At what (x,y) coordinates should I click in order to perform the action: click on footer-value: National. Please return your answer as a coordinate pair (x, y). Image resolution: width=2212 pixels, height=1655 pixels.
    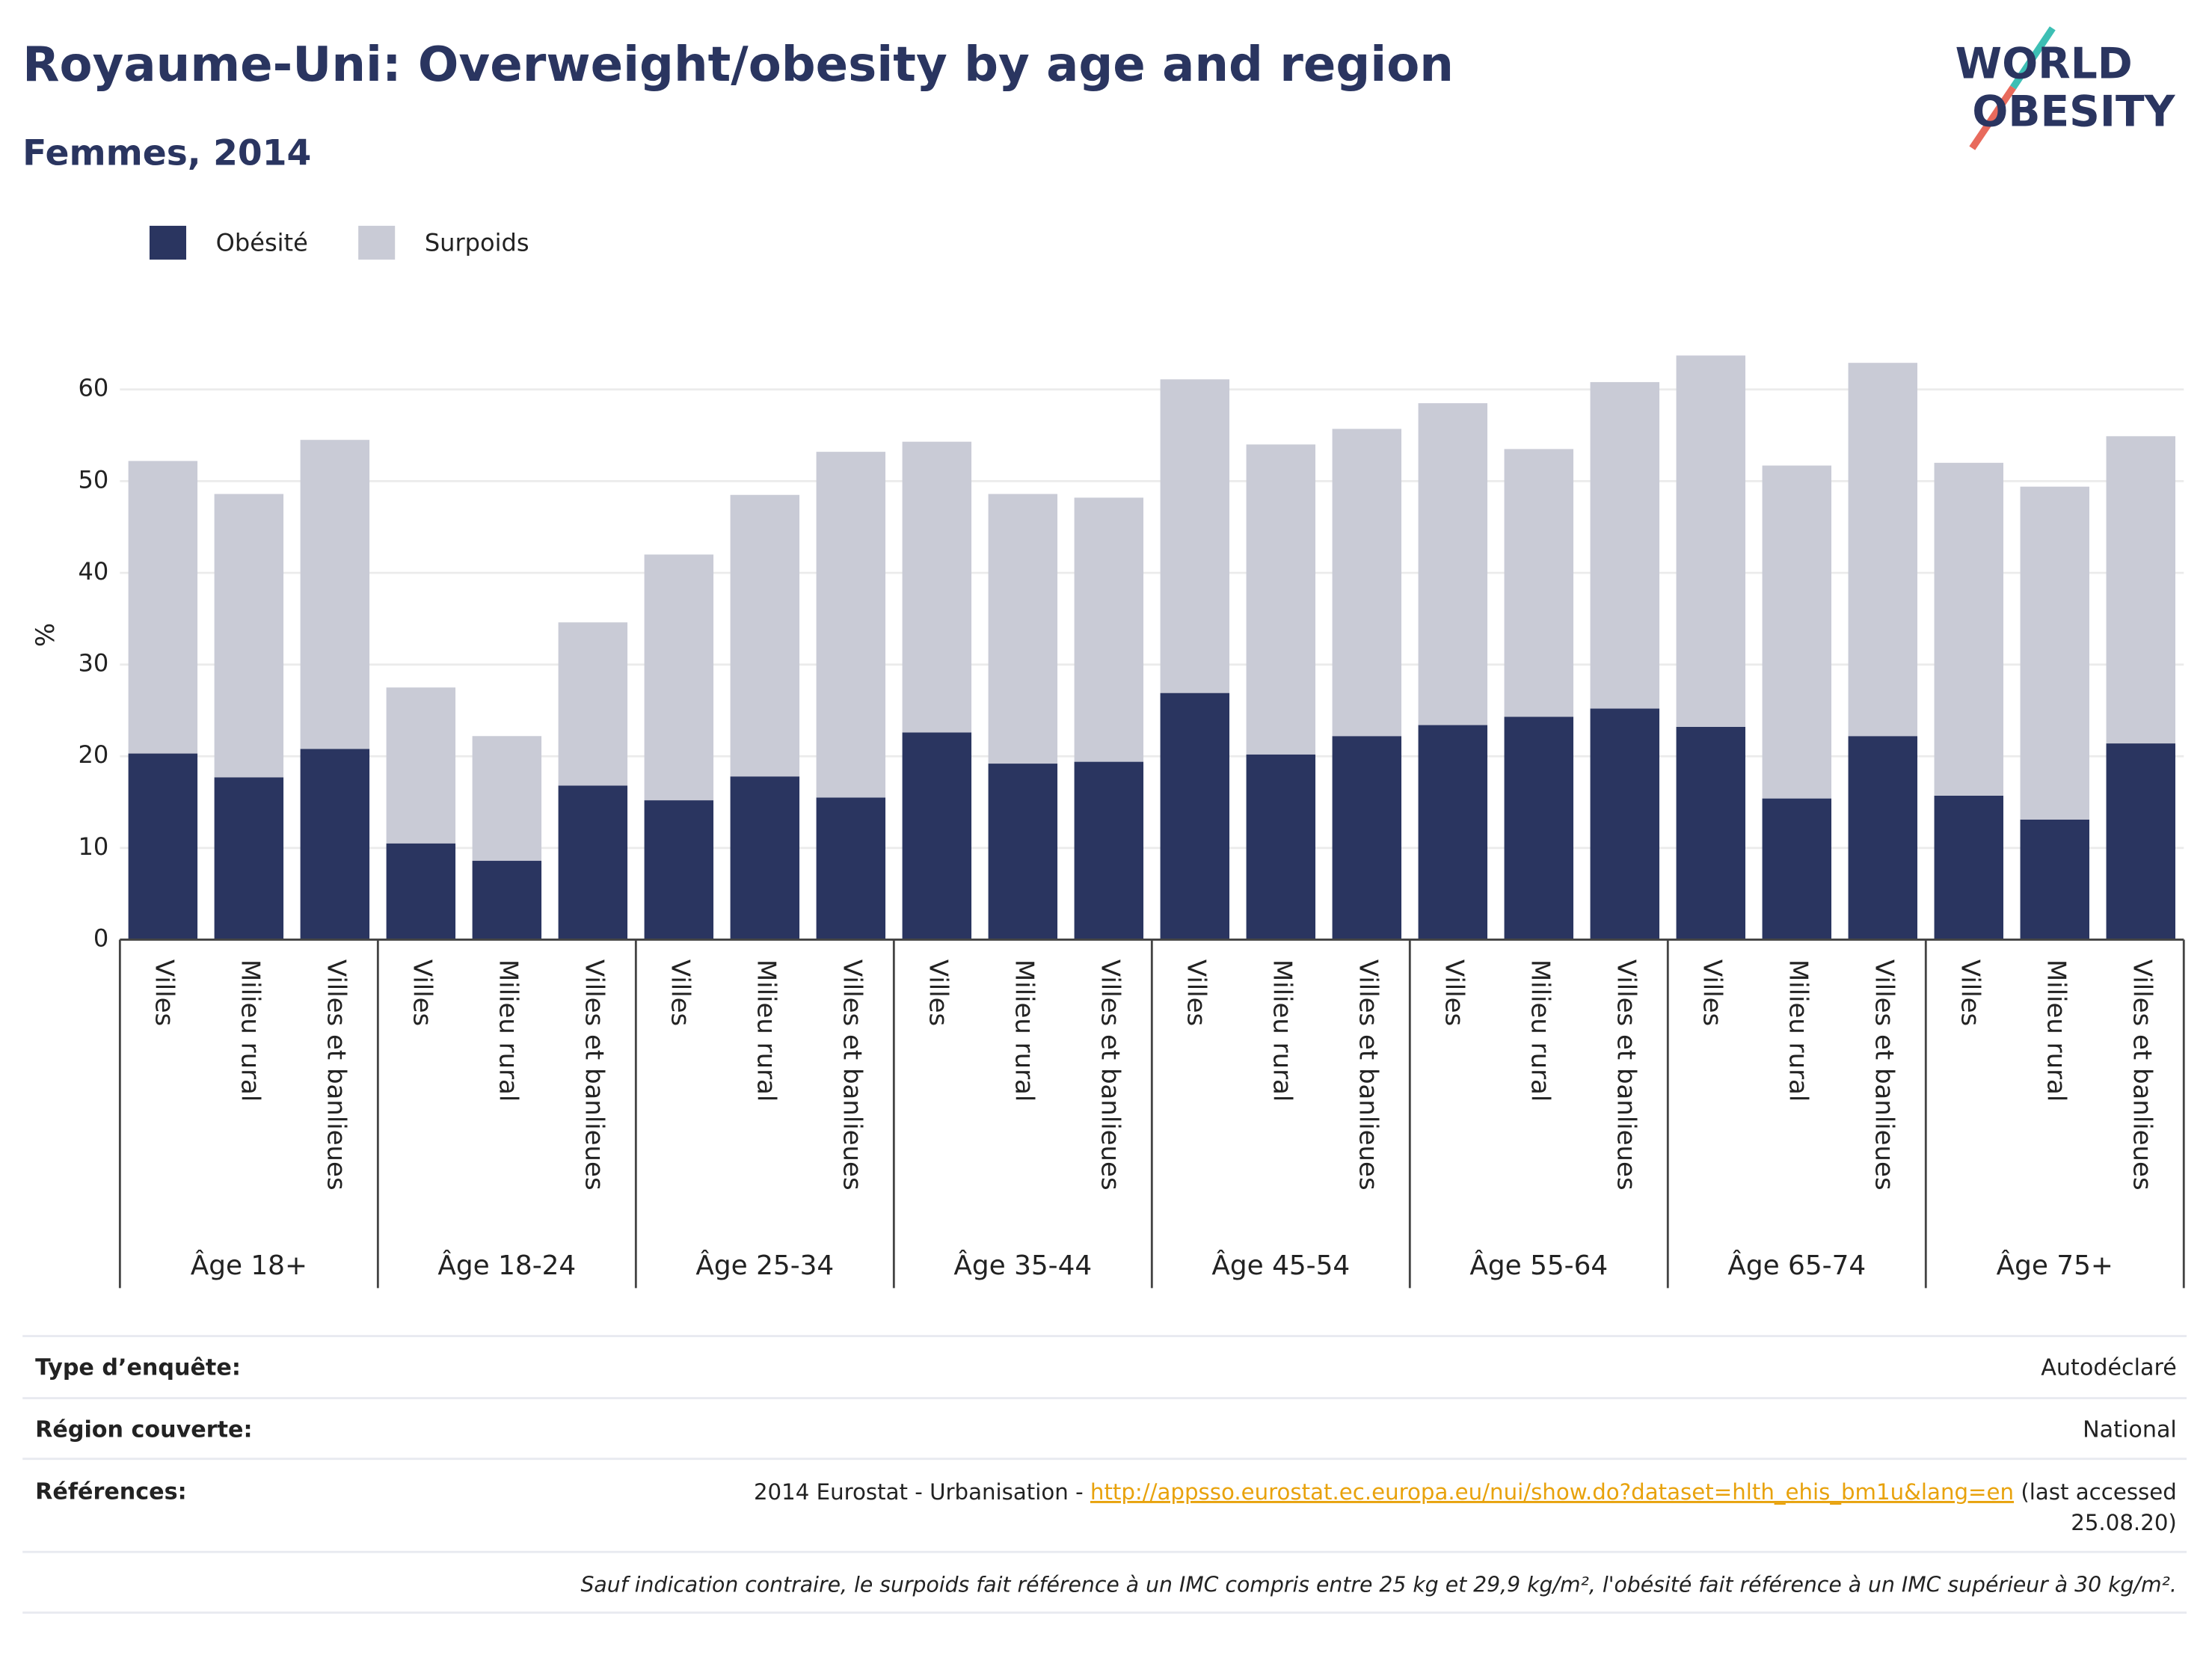
    Looking at the image, I should click on (2130, 1429).